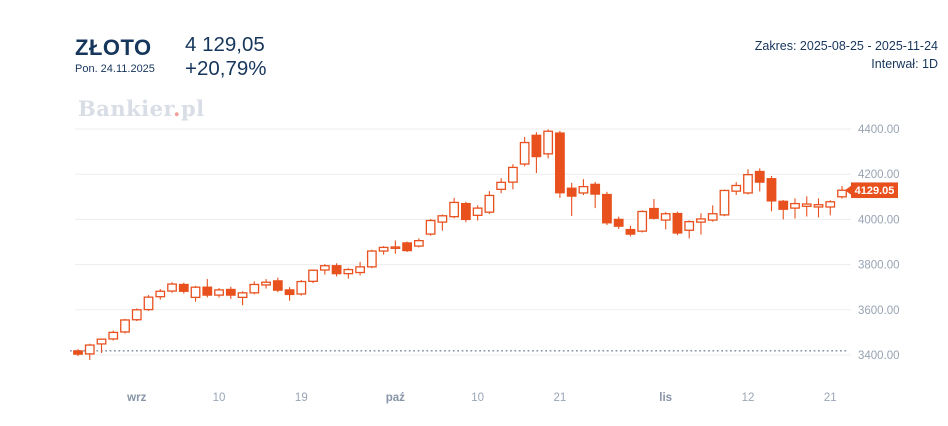  What do you see at coordinates (301, 398) in the screenshot?
I see `x-axis-label: 19` at bounding box center [301, 398].